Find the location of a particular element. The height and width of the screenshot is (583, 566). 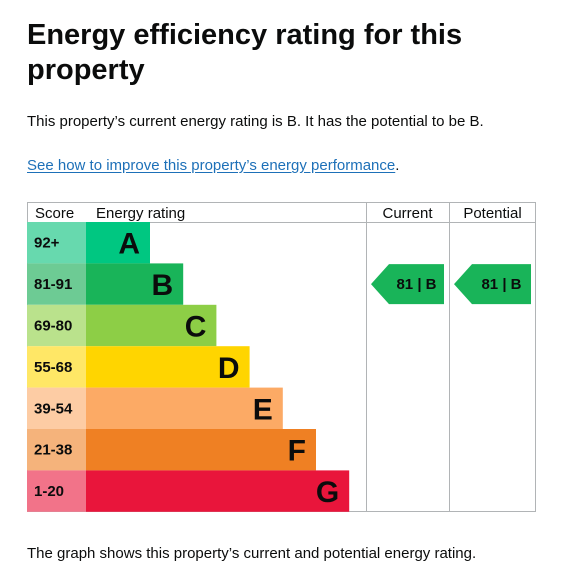

band-letter-f: F is located at coordinates (297, 451).